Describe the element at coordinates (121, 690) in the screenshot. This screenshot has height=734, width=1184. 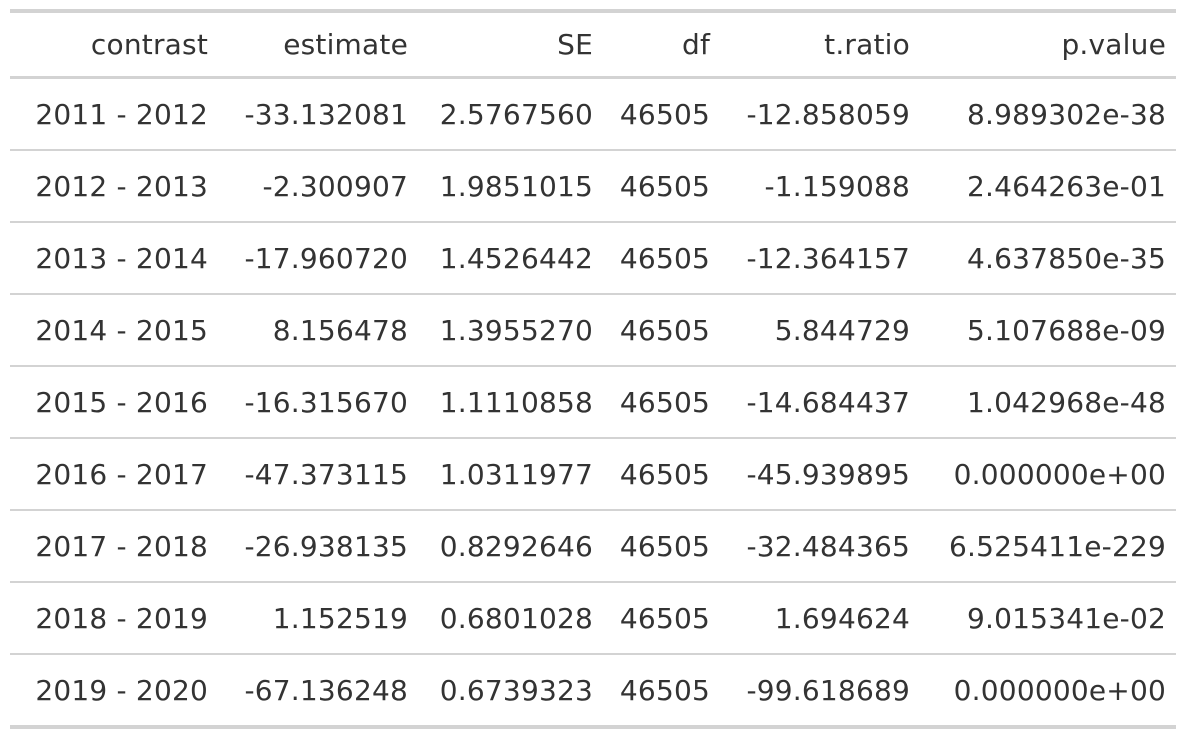
I see `cell-contrast: 2019 - 2020` at that location.